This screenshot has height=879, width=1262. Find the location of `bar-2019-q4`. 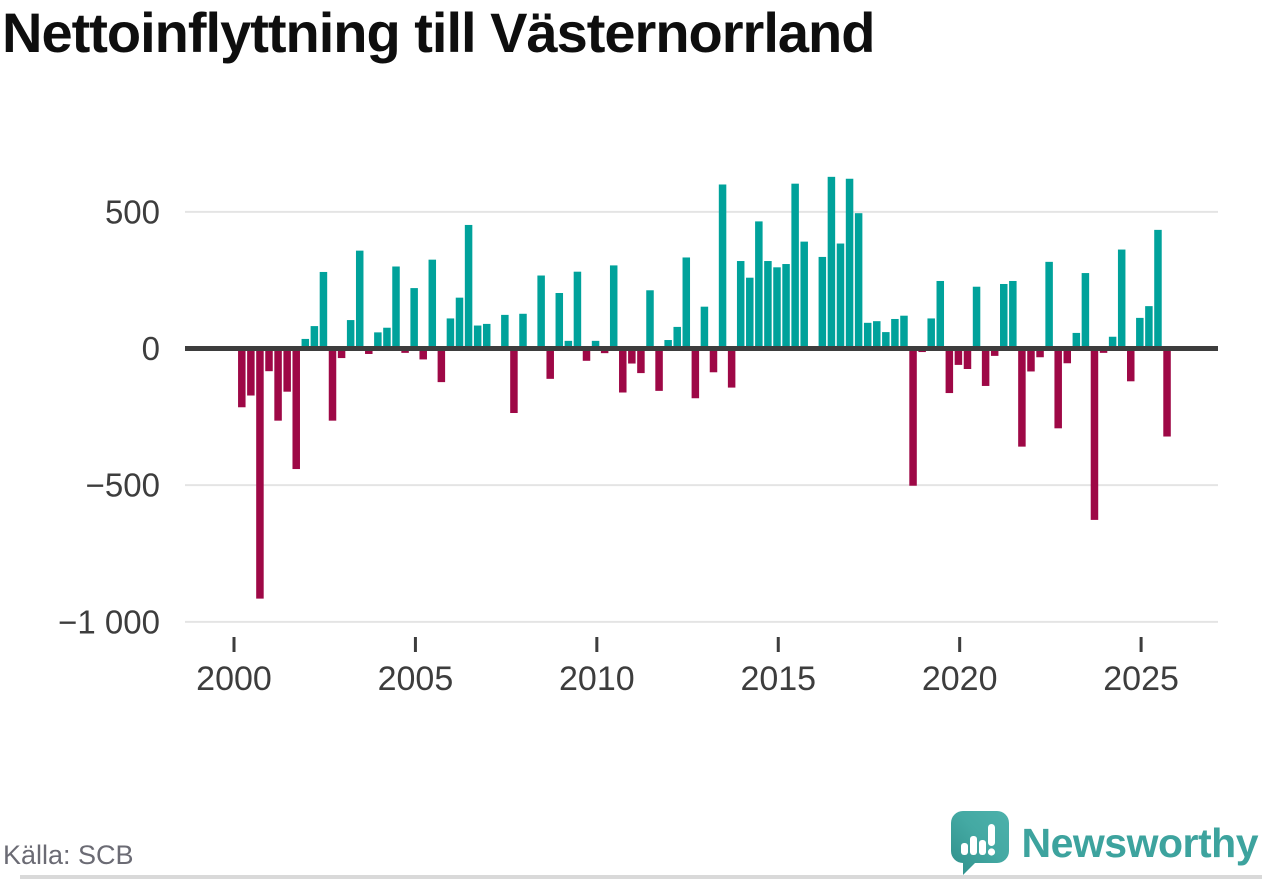

bar-2019-q4 is located at coordinates (958, 356).